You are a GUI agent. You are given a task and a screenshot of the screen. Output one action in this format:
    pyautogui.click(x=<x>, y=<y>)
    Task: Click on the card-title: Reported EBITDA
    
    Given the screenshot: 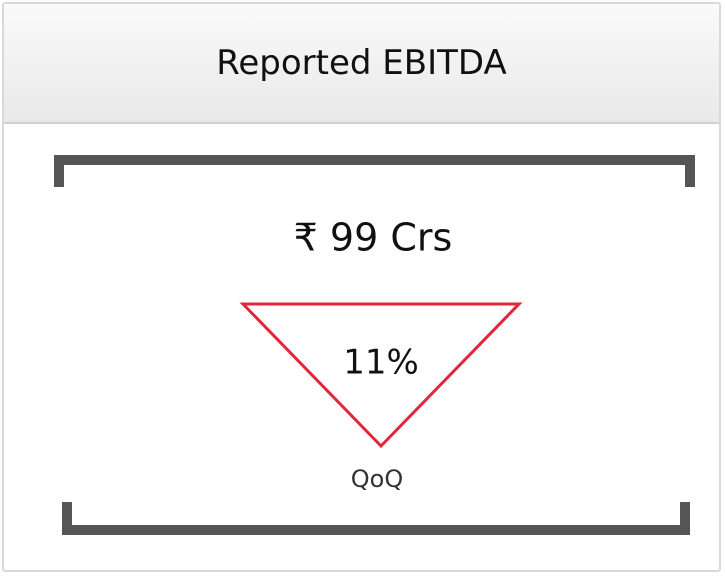 What is the action you would take?
    pyautogui.click(x=361, y=63)
    